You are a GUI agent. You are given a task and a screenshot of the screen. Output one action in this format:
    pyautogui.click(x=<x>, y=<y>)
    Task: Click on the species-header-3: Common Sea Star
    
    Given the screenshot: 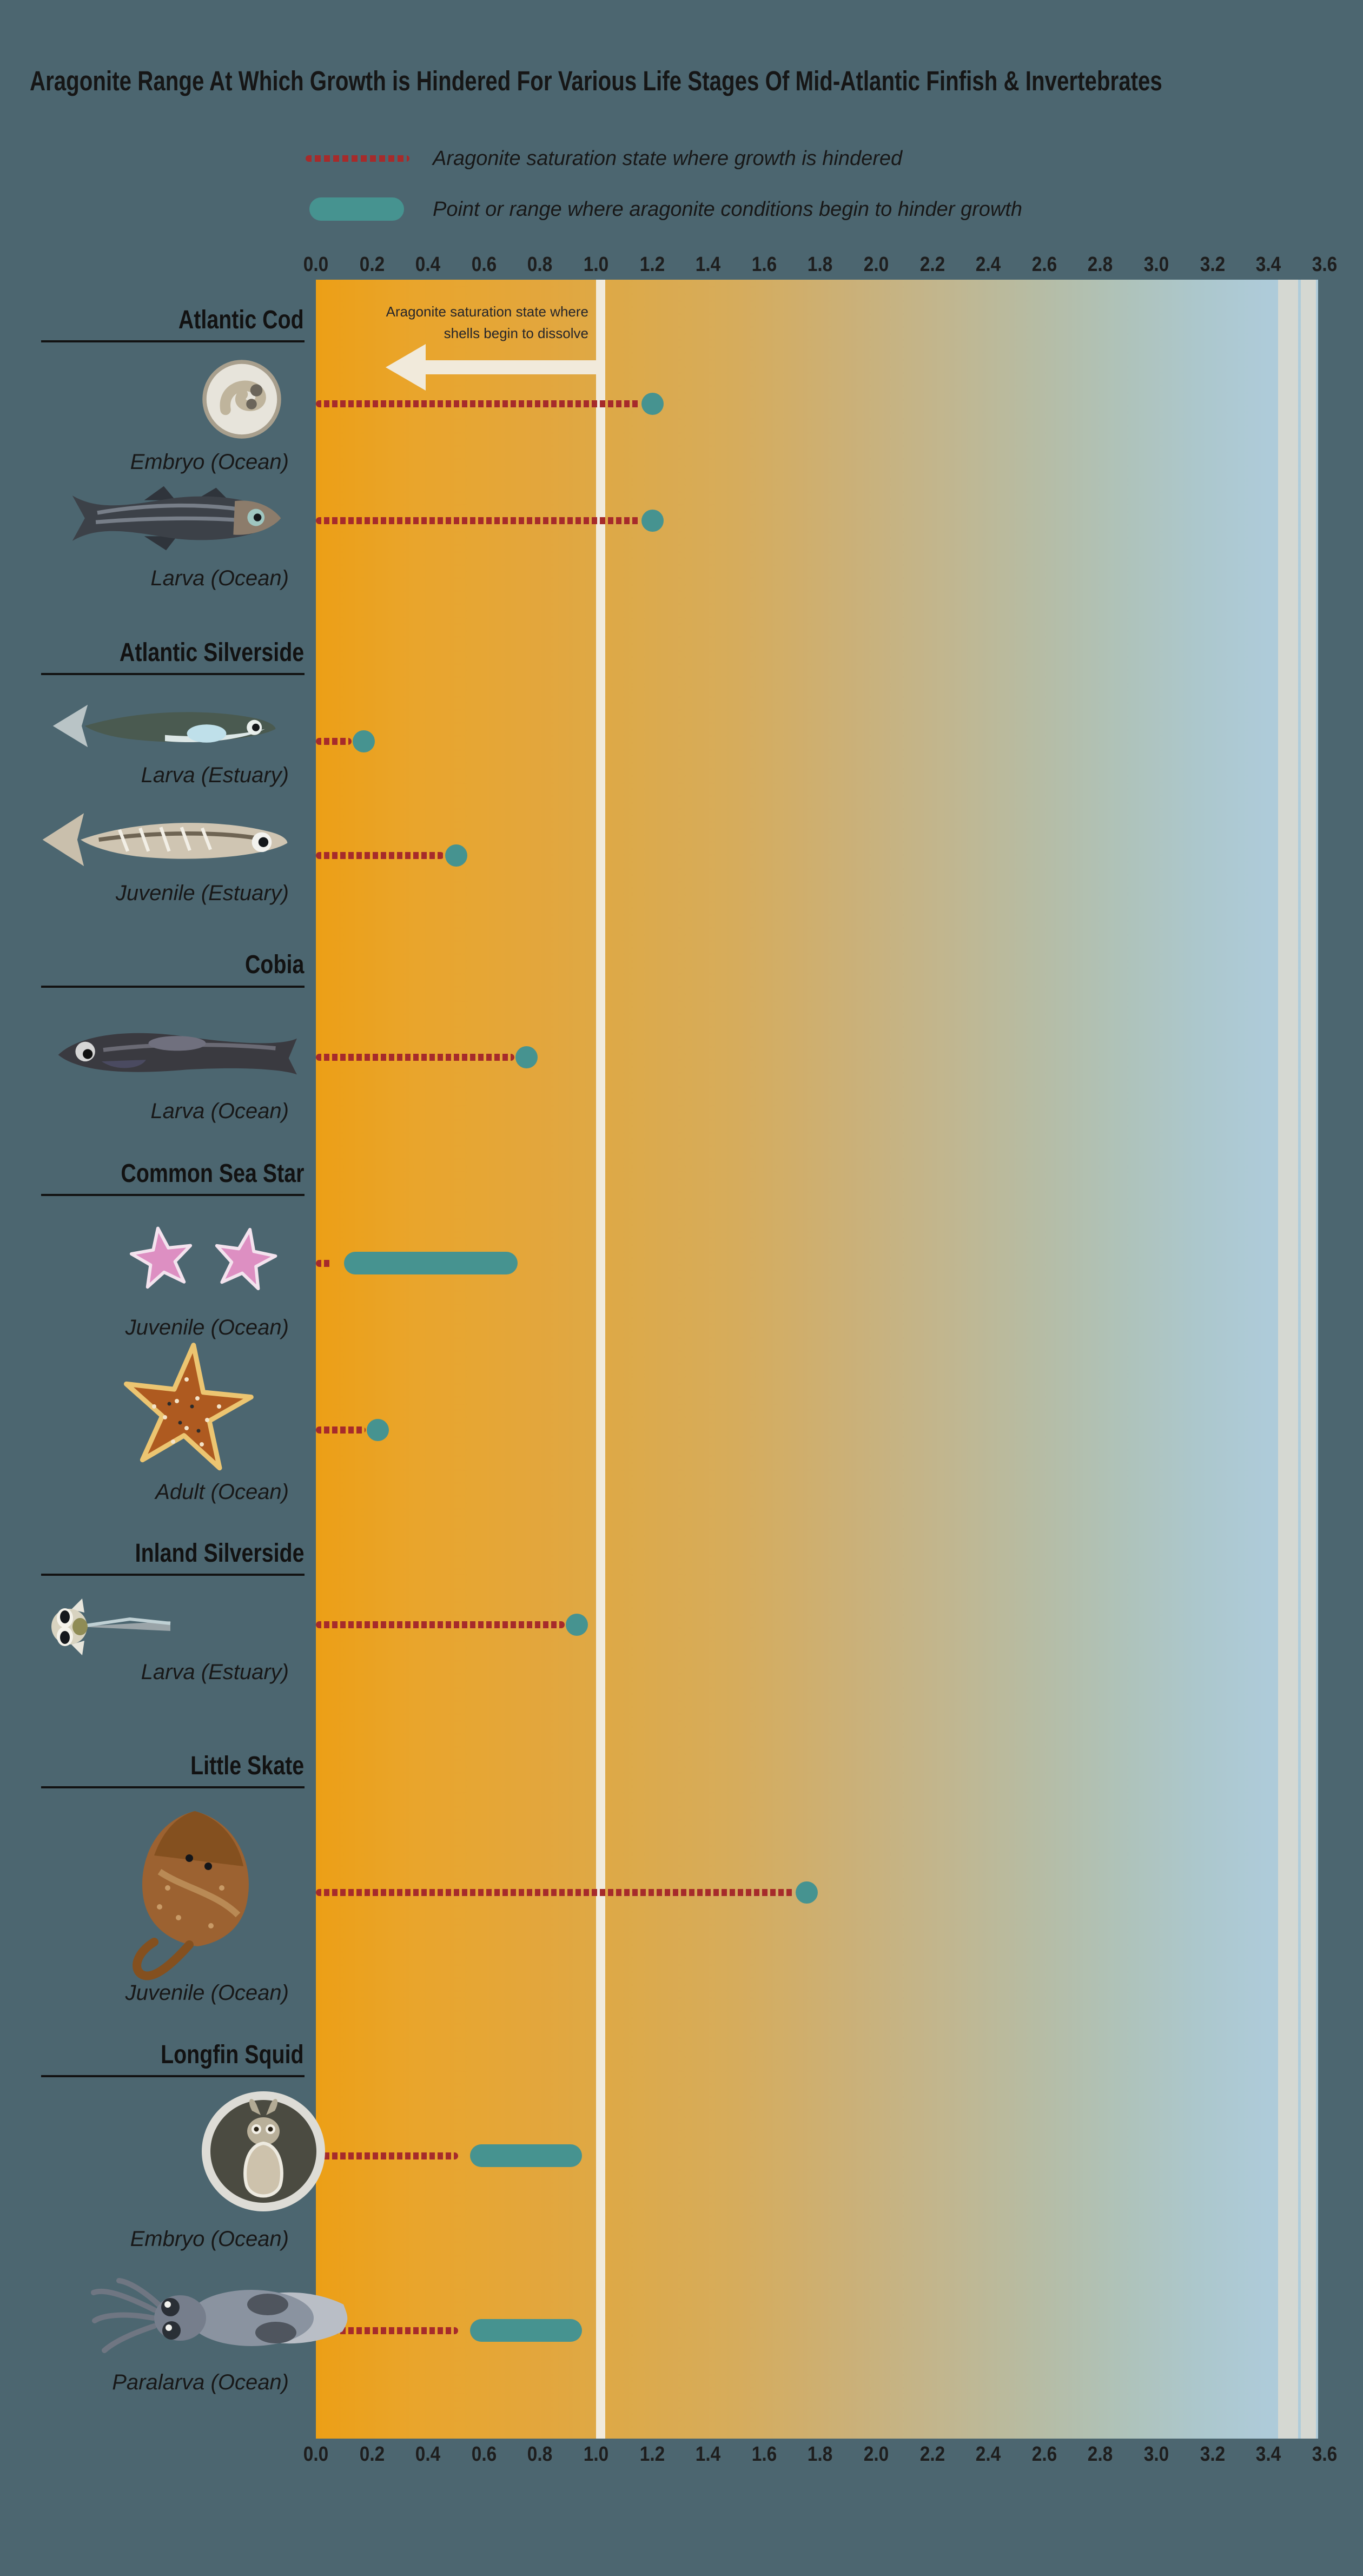 What is the action you would take?
    pyautogui.click(x=212, y=1173)
    